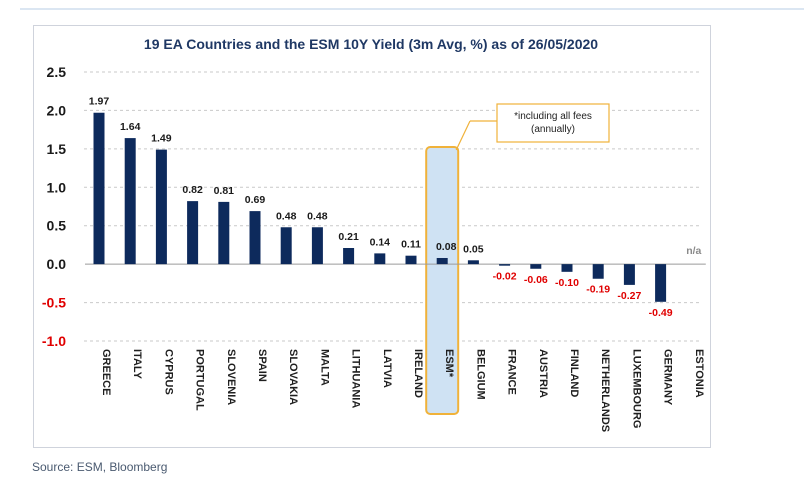 Image resolution: width=804 pixels, height=479 pixels. I want to click on data-label: 1.49, so click(161, 139).